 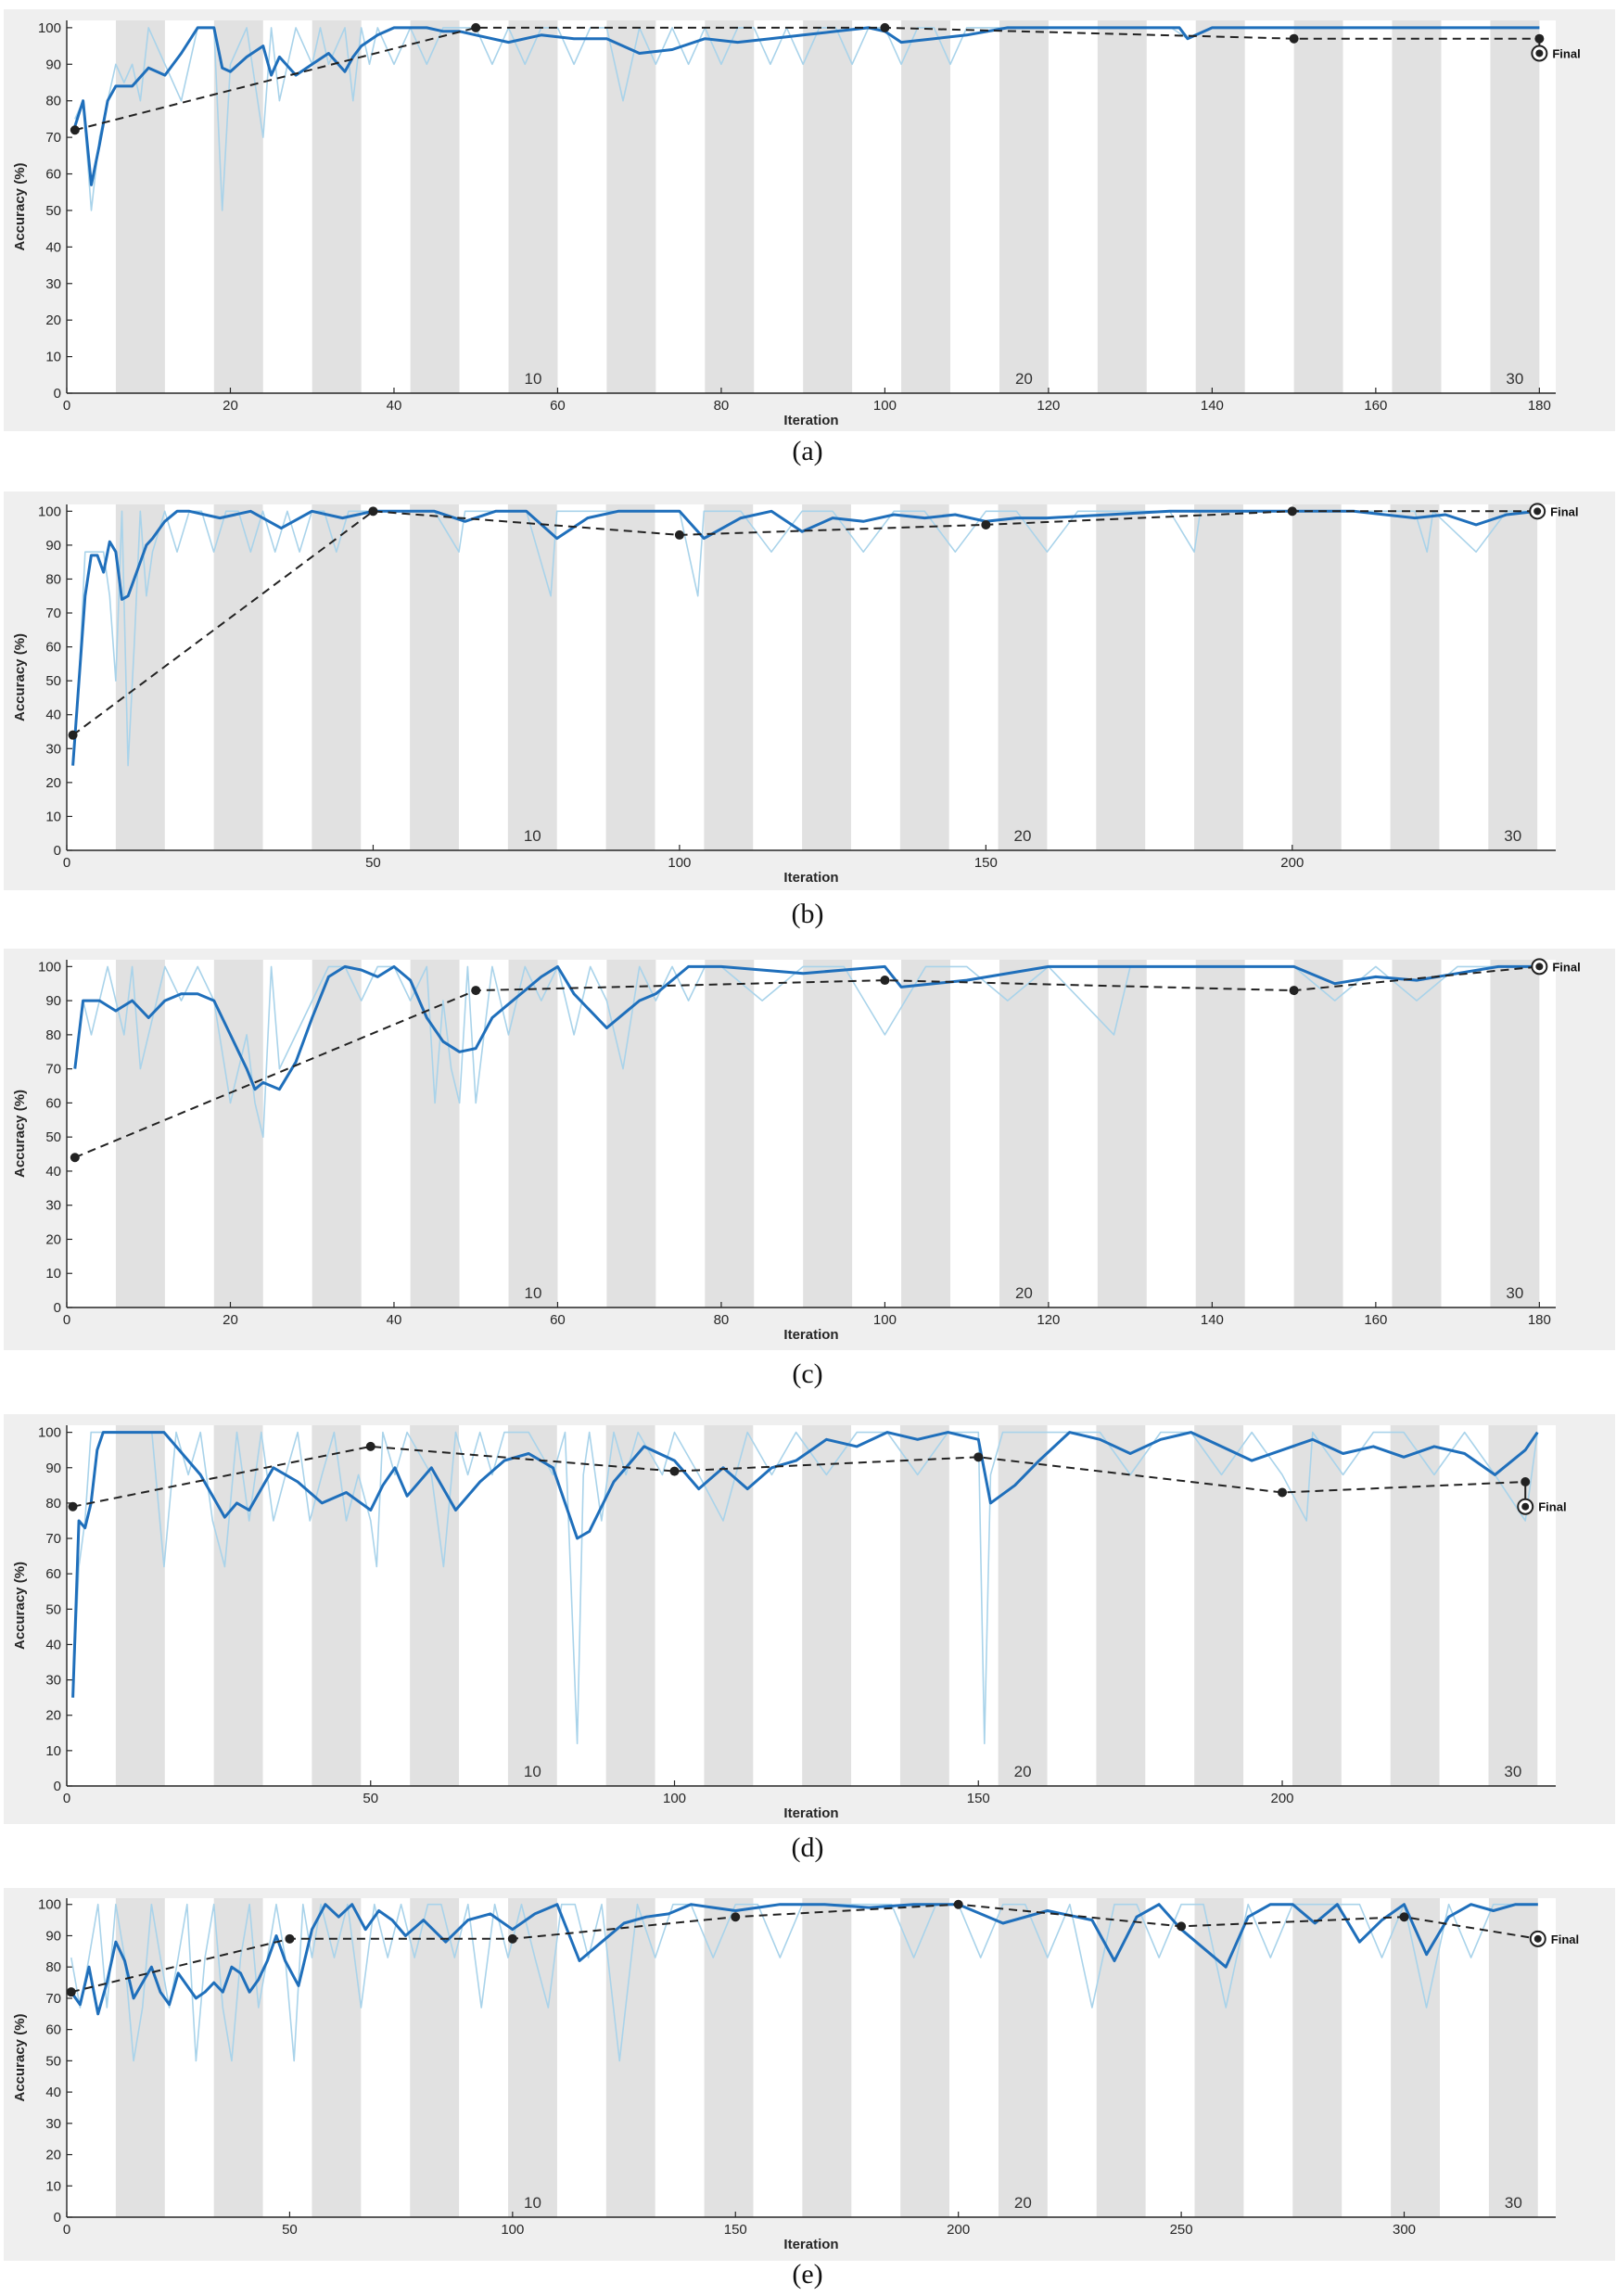 I want to click on y-tick-label: 50, so click(x=53, y=1609).